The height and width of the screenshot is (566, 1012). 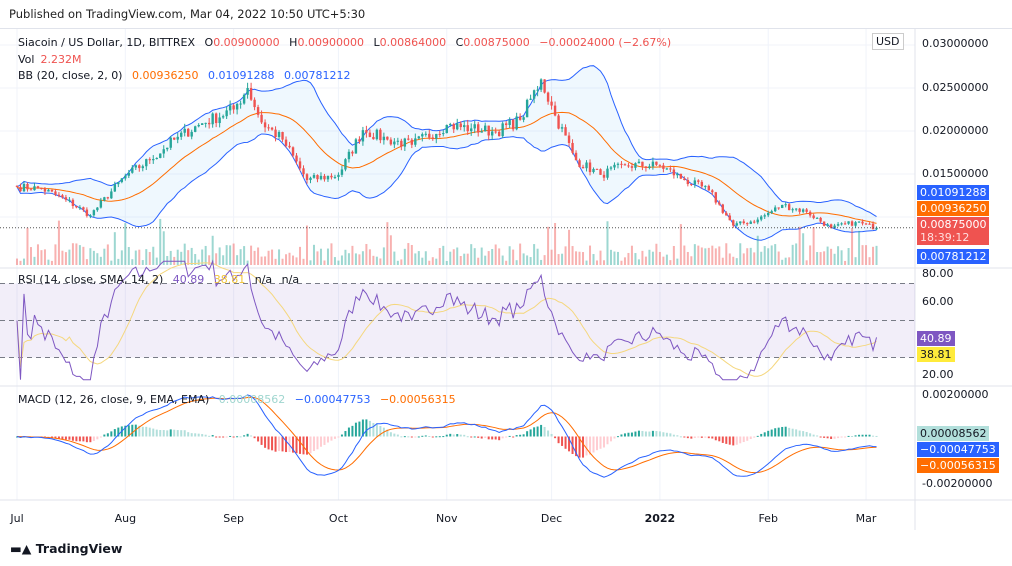 What do you see at coordinates (888, 41) in the screenshot?
I see `currency-button: USD` at bounding box center [888, 41].